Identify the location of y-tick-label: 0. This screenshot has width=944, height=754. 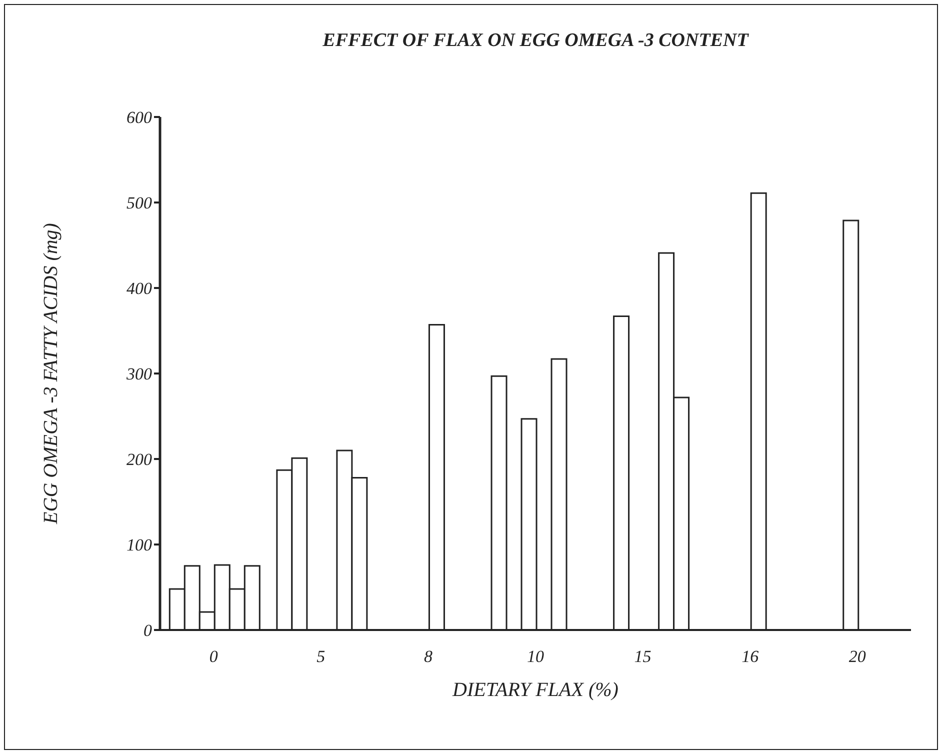
(148, 630).